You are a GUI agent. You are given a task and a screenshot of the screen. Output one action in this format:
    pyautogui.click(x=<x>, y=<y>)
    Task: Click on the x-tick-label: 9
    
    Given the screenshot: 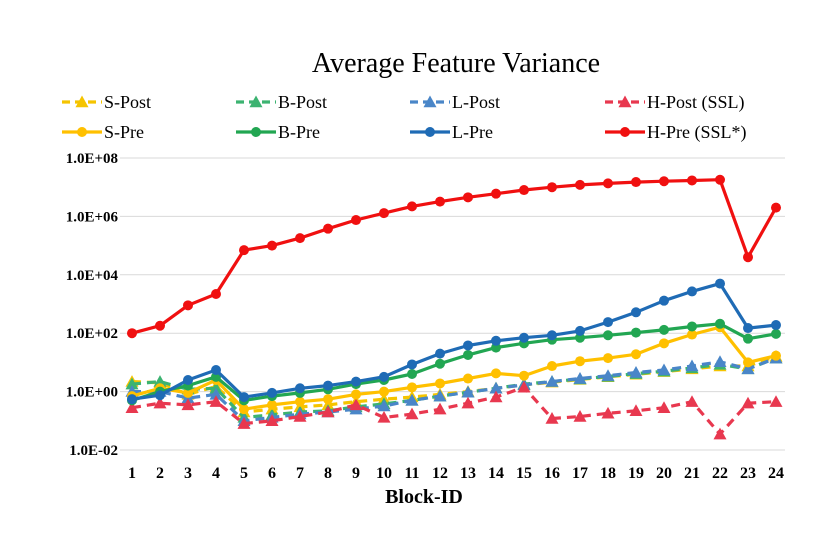 What is the action you would take?
    pyautogui.click(x=356, y=473)
    